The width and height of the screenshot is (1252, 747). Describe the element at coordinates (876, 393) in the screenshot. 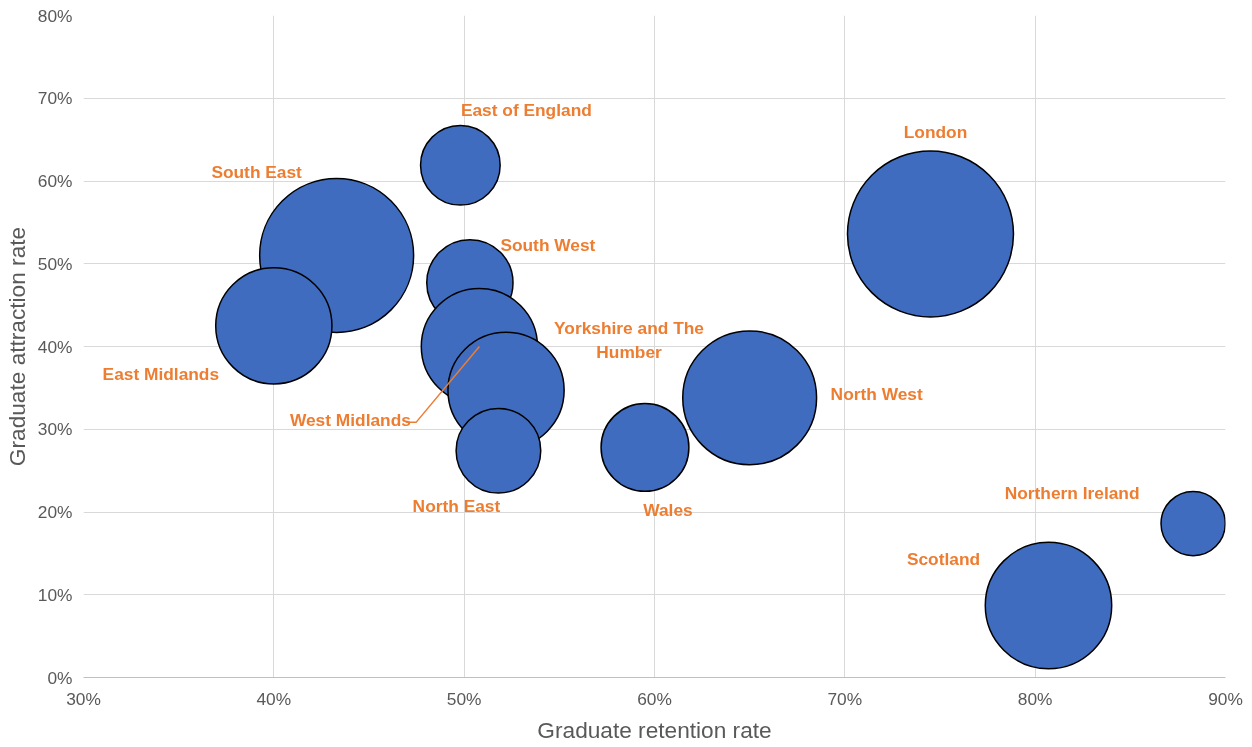

I see `series-label: North West` at that location.